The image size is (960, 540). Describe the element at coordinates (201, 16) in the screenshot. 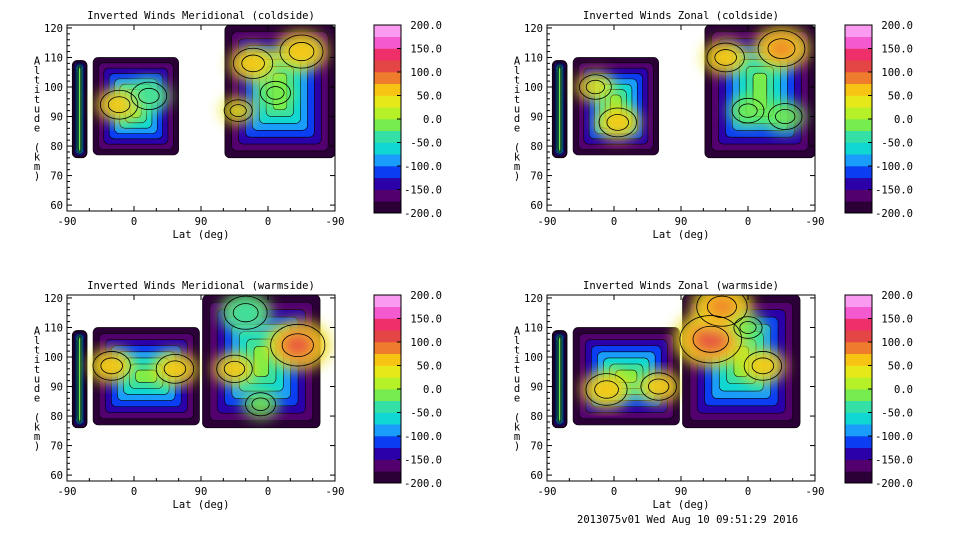

I see `chart-title: Inverted Winds Meridional (coldside)` at that location.